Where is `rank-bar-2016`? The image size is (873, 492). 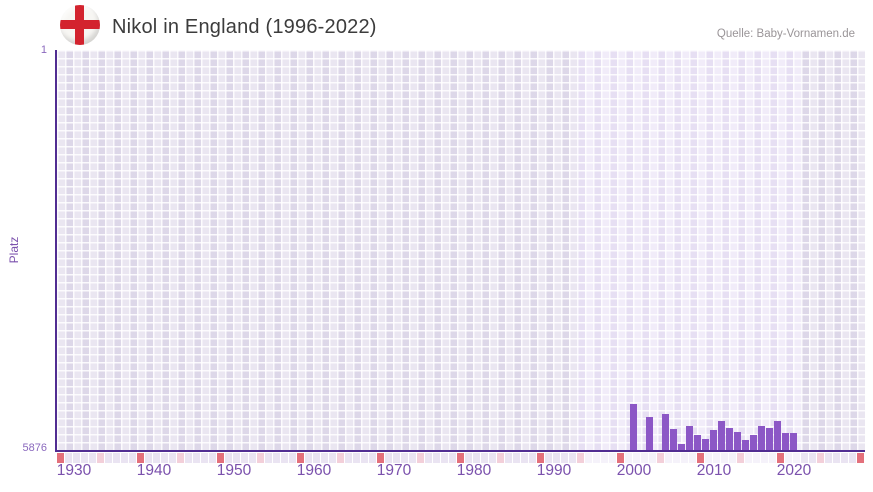
rank-bar-2016 is located at coordinates (761, 438).